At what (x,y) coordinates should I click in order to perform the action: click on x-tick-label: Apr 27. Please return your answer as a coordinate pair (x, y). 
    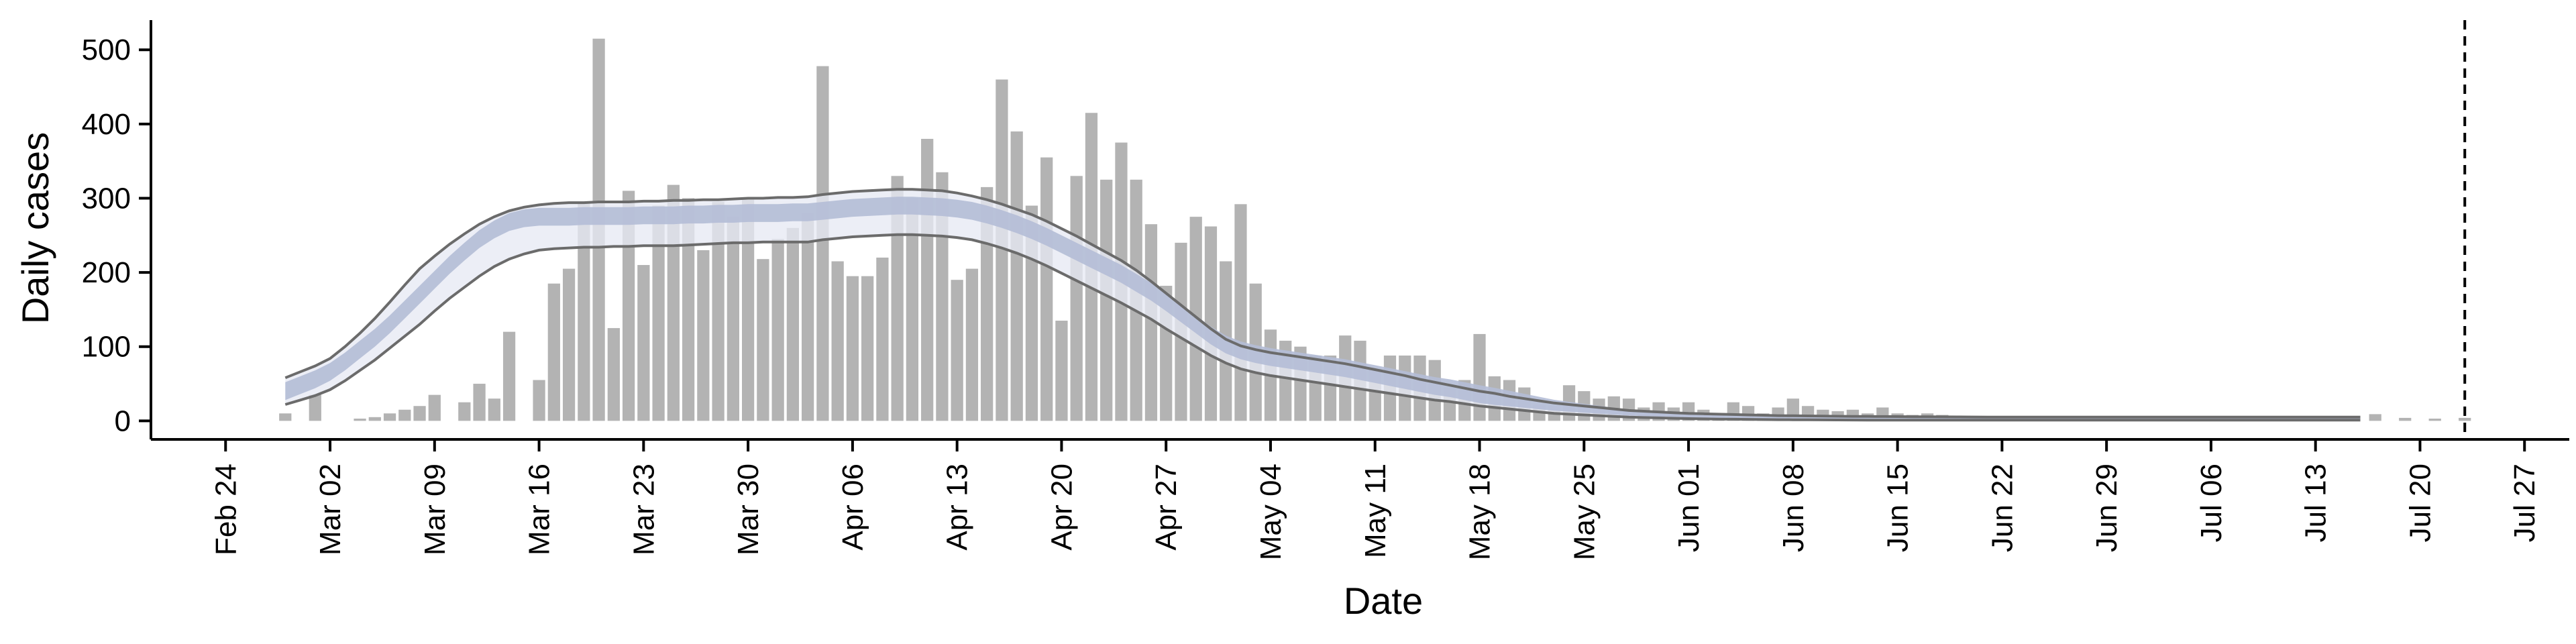
    Looking at the image, I should click on (1166, 507).